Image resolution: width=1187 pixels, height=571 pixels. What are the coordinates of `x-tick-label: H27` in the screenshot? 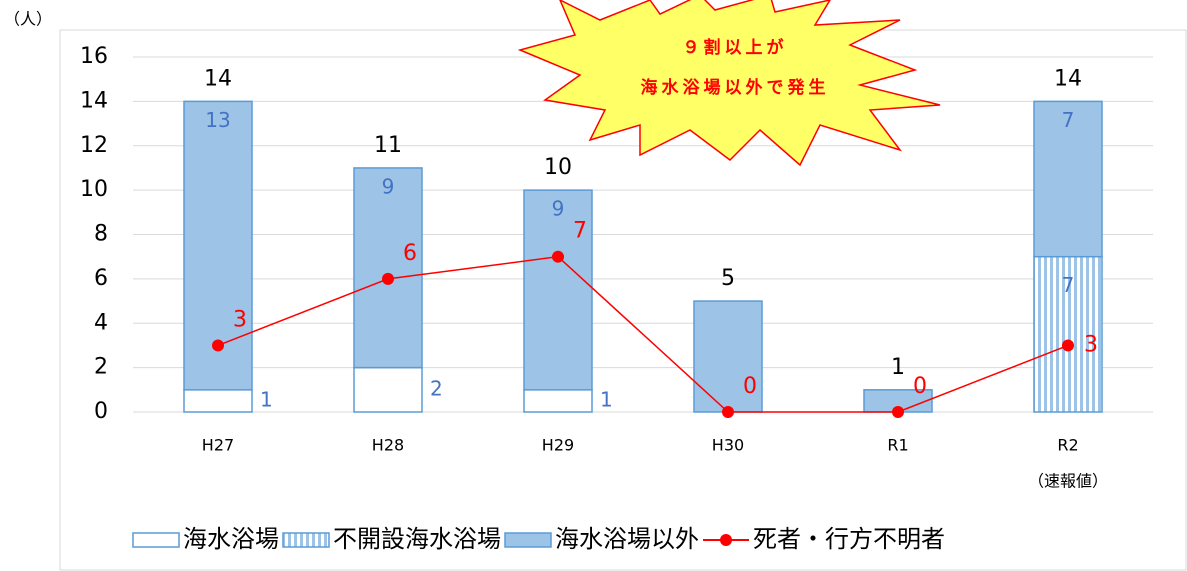 It's located at (218, 445).